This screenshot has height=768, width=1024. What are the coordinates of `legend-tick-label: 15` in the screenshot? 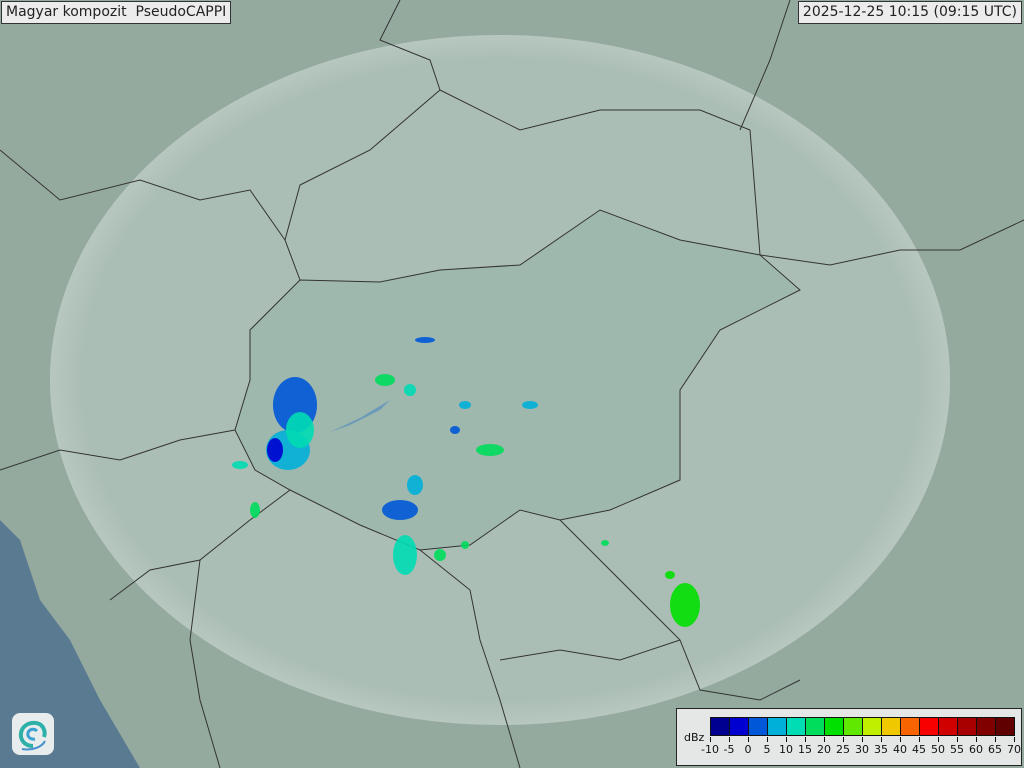 It's located at (805, 749).